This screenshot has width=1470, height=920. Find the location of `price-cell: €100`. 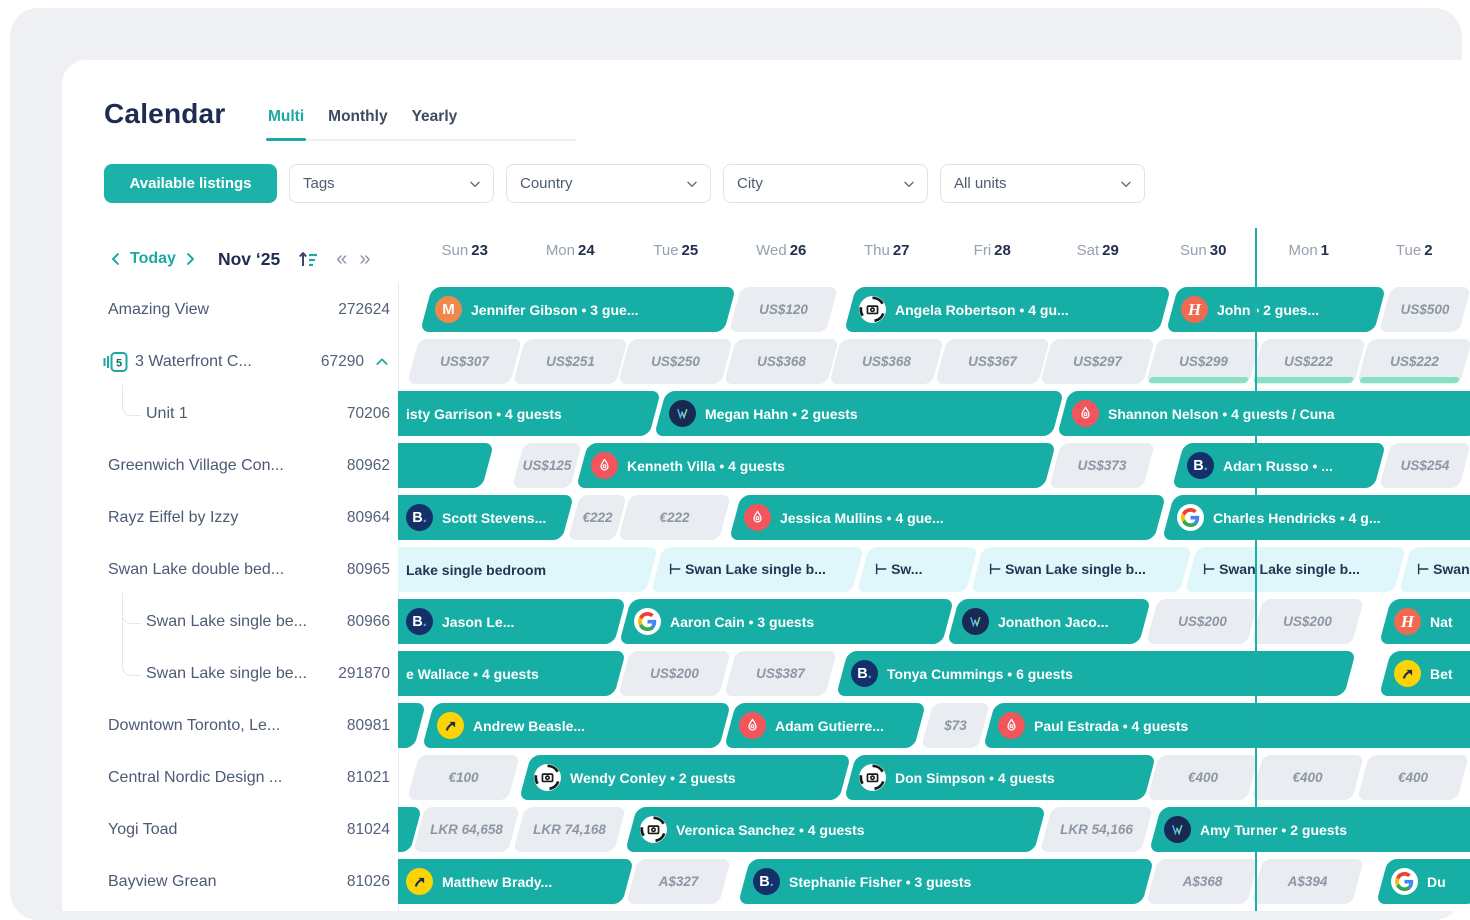

price-cell: €100 is located at coordinates (463, 777).